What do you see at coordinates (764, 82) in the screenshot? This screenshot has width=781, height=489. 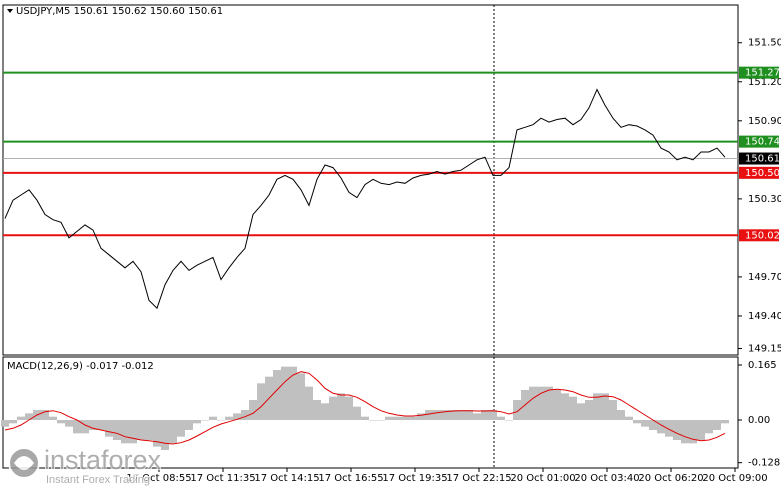 I see `y-tick-label: 151.20` at bounding box center [764, 82].